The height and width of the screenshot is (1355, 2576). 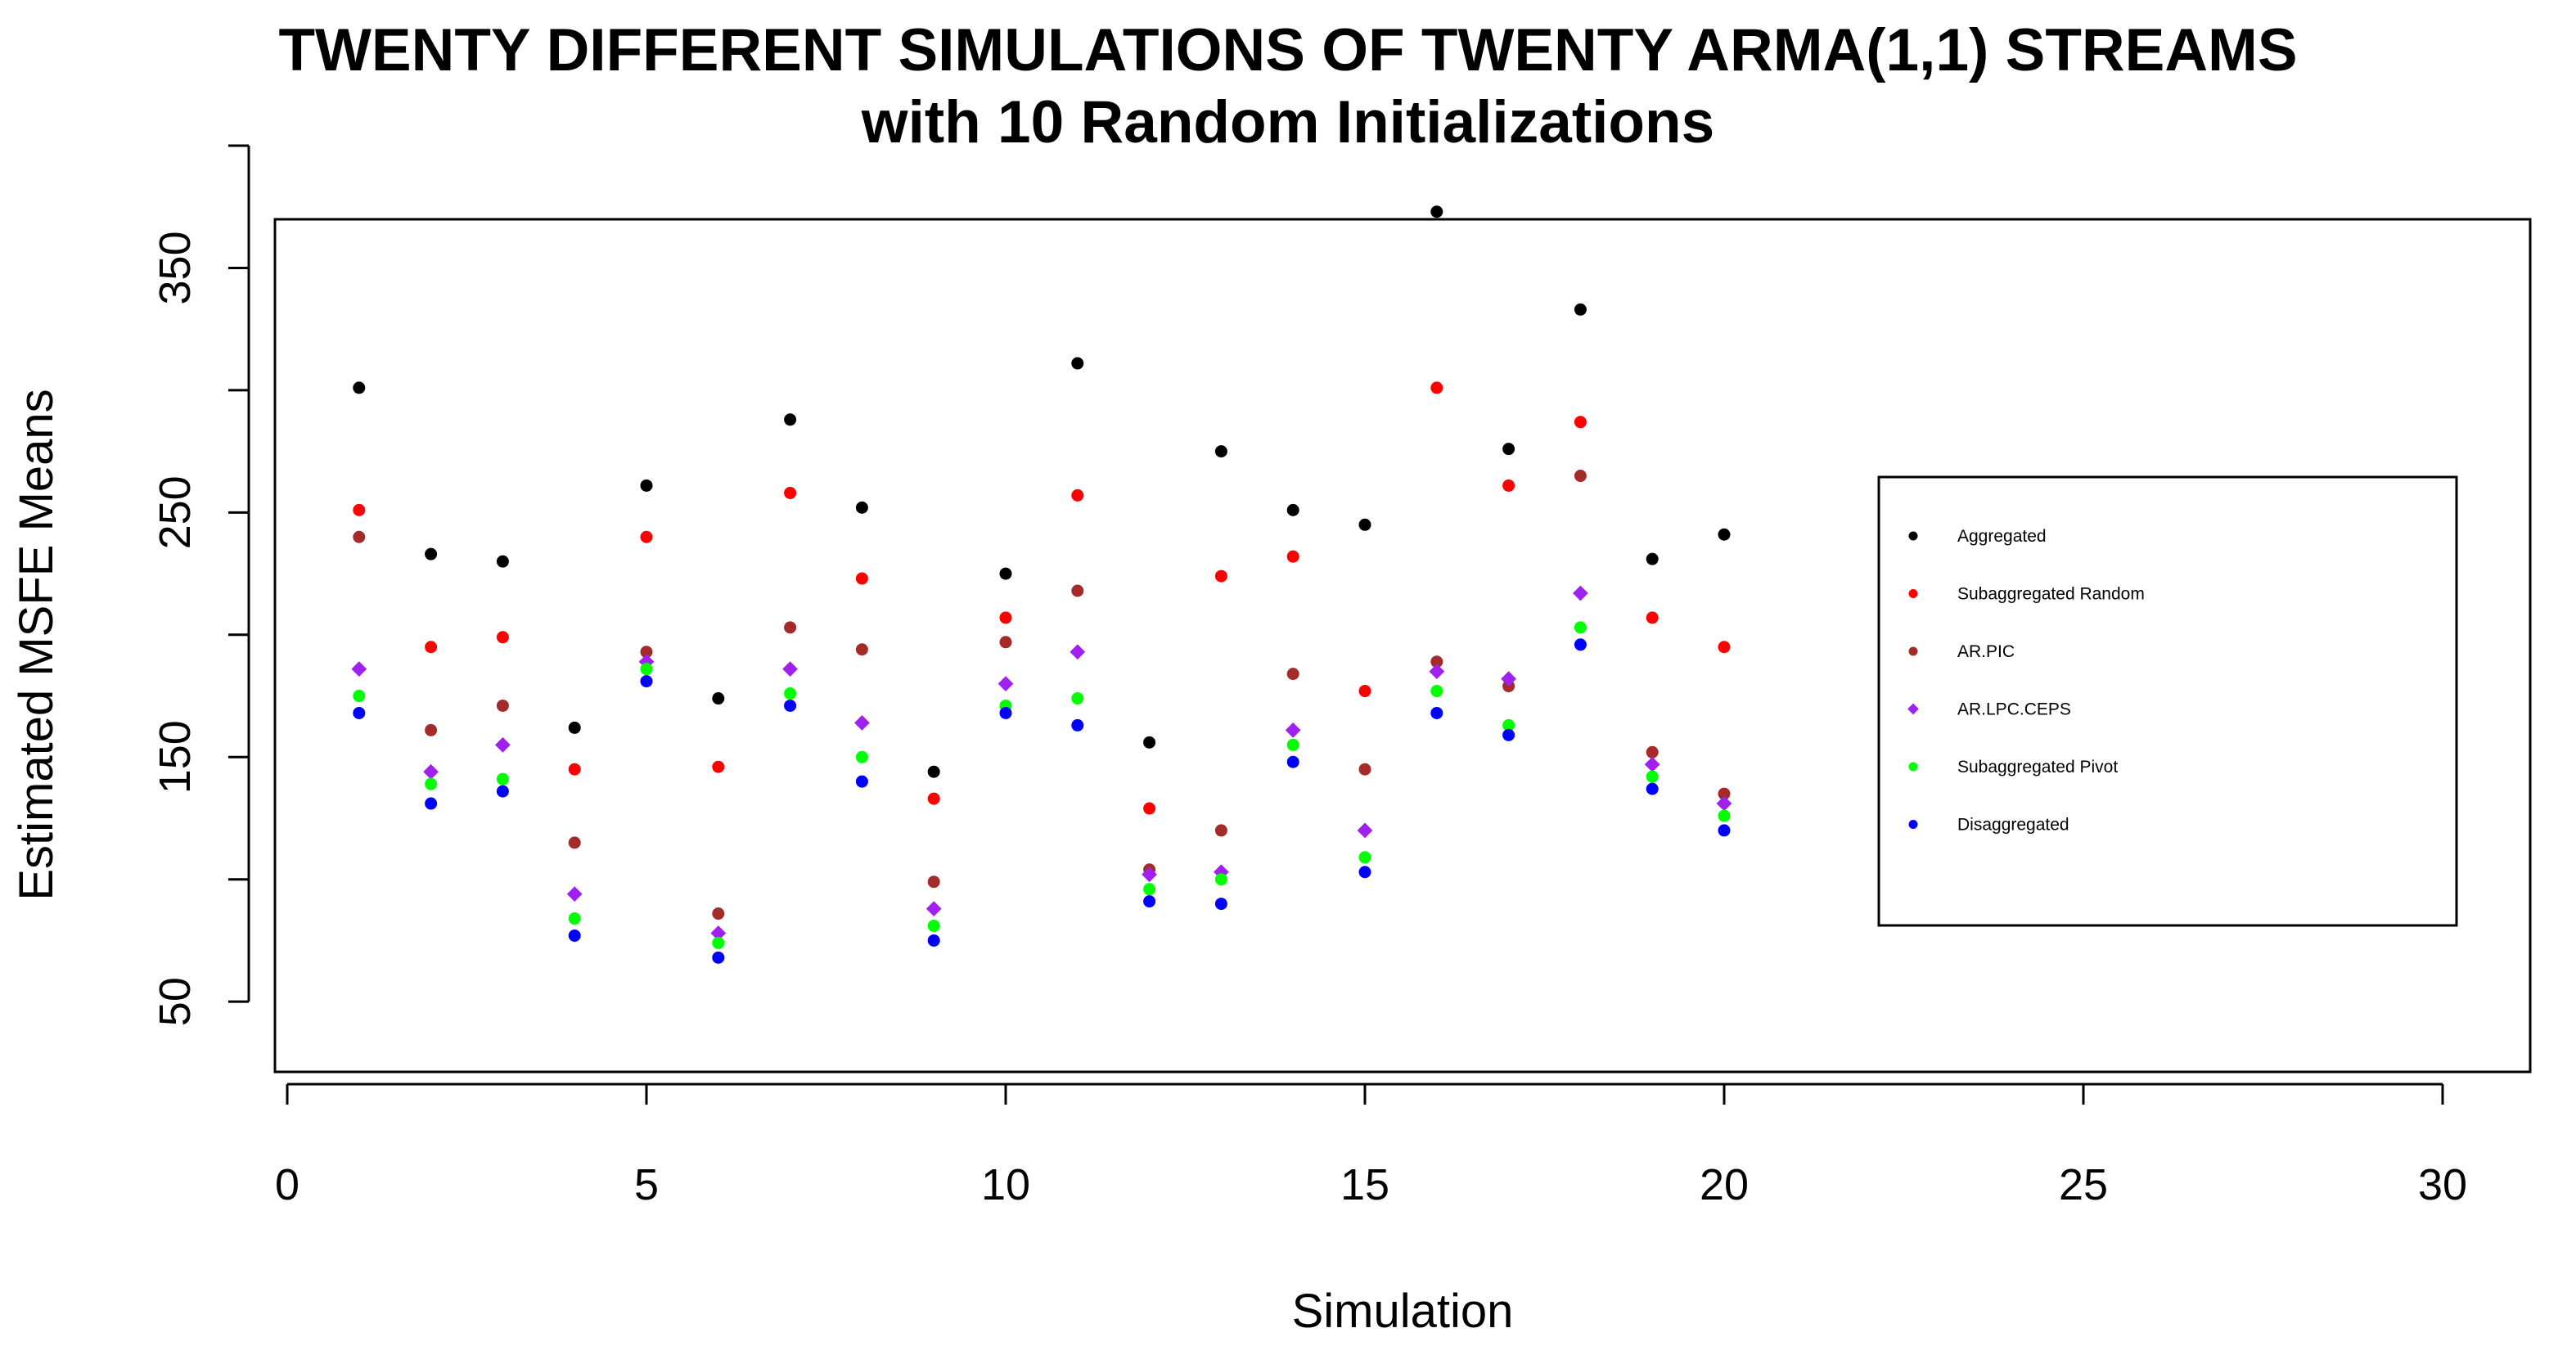 I want to click on x-tick-label: 20, so click(x=1725, y=1184).